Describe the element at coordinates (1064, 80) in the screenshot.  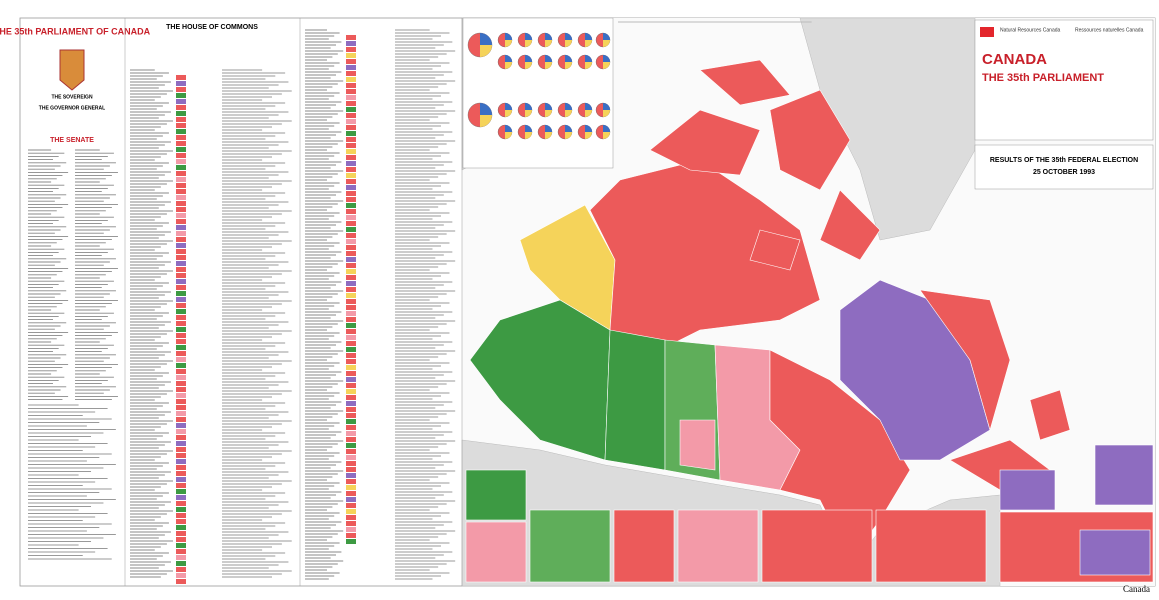
I see `header-box` at that location.